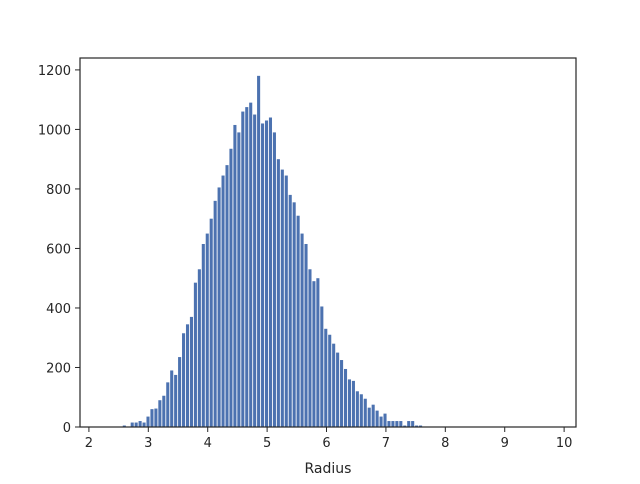  I want to click on x-tick-label: 6, so click(326, 443).